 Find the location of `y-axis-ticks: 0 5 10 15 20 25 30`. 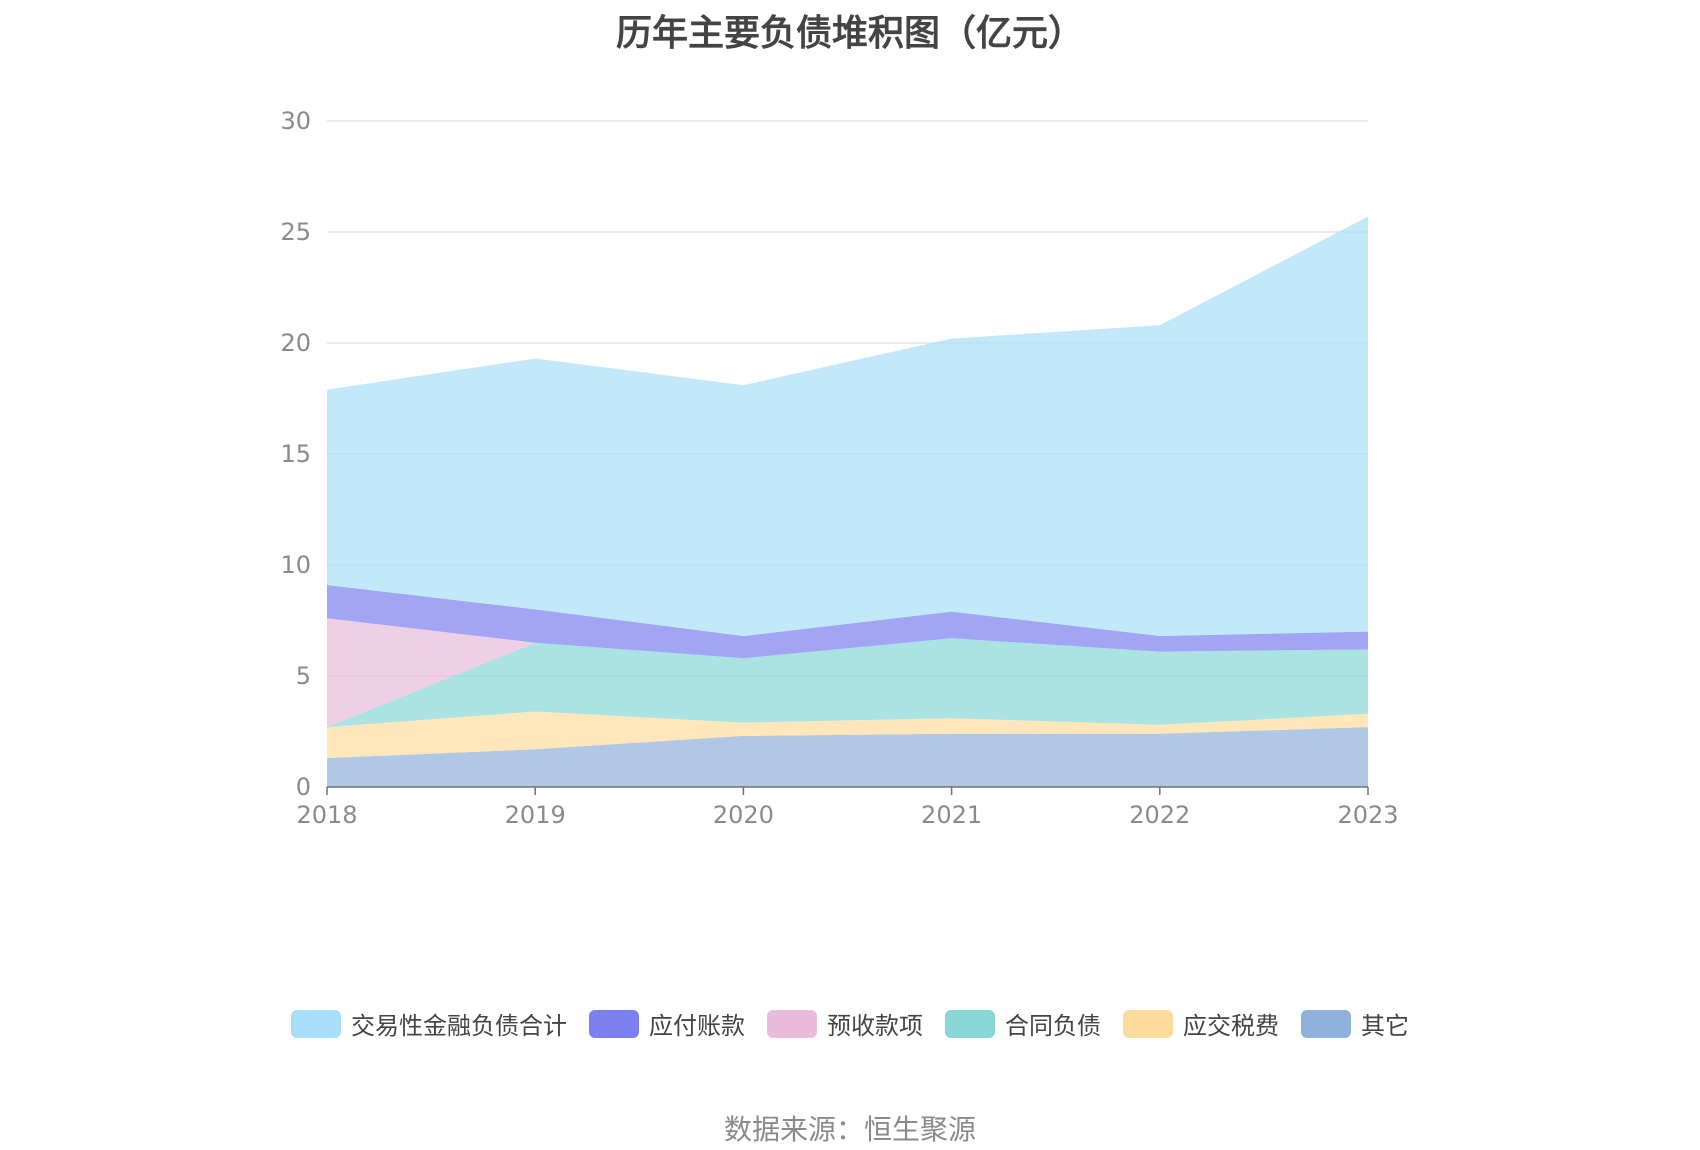

y-axis-ticks: 0 5 10 15 20 25 30 is located at coordinates (295, 454).